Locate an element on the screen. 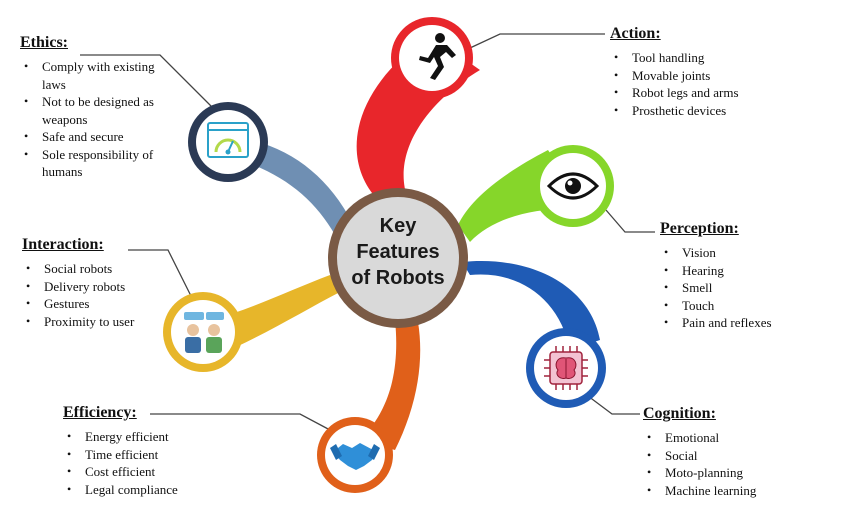 The image size is (850, 513). brain-chip-icon is located at coordinates (566, 368).